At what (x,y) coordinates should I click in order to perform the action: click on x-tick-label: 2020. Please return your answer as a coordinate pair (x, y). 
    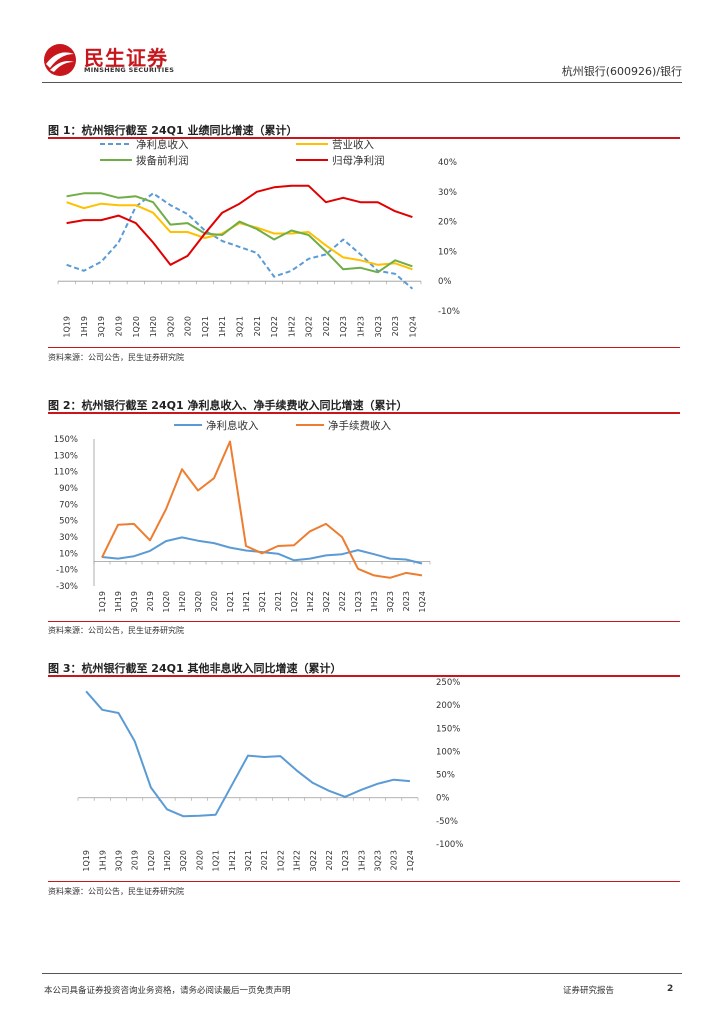
    Looking at the image, I should click on (188, 326).